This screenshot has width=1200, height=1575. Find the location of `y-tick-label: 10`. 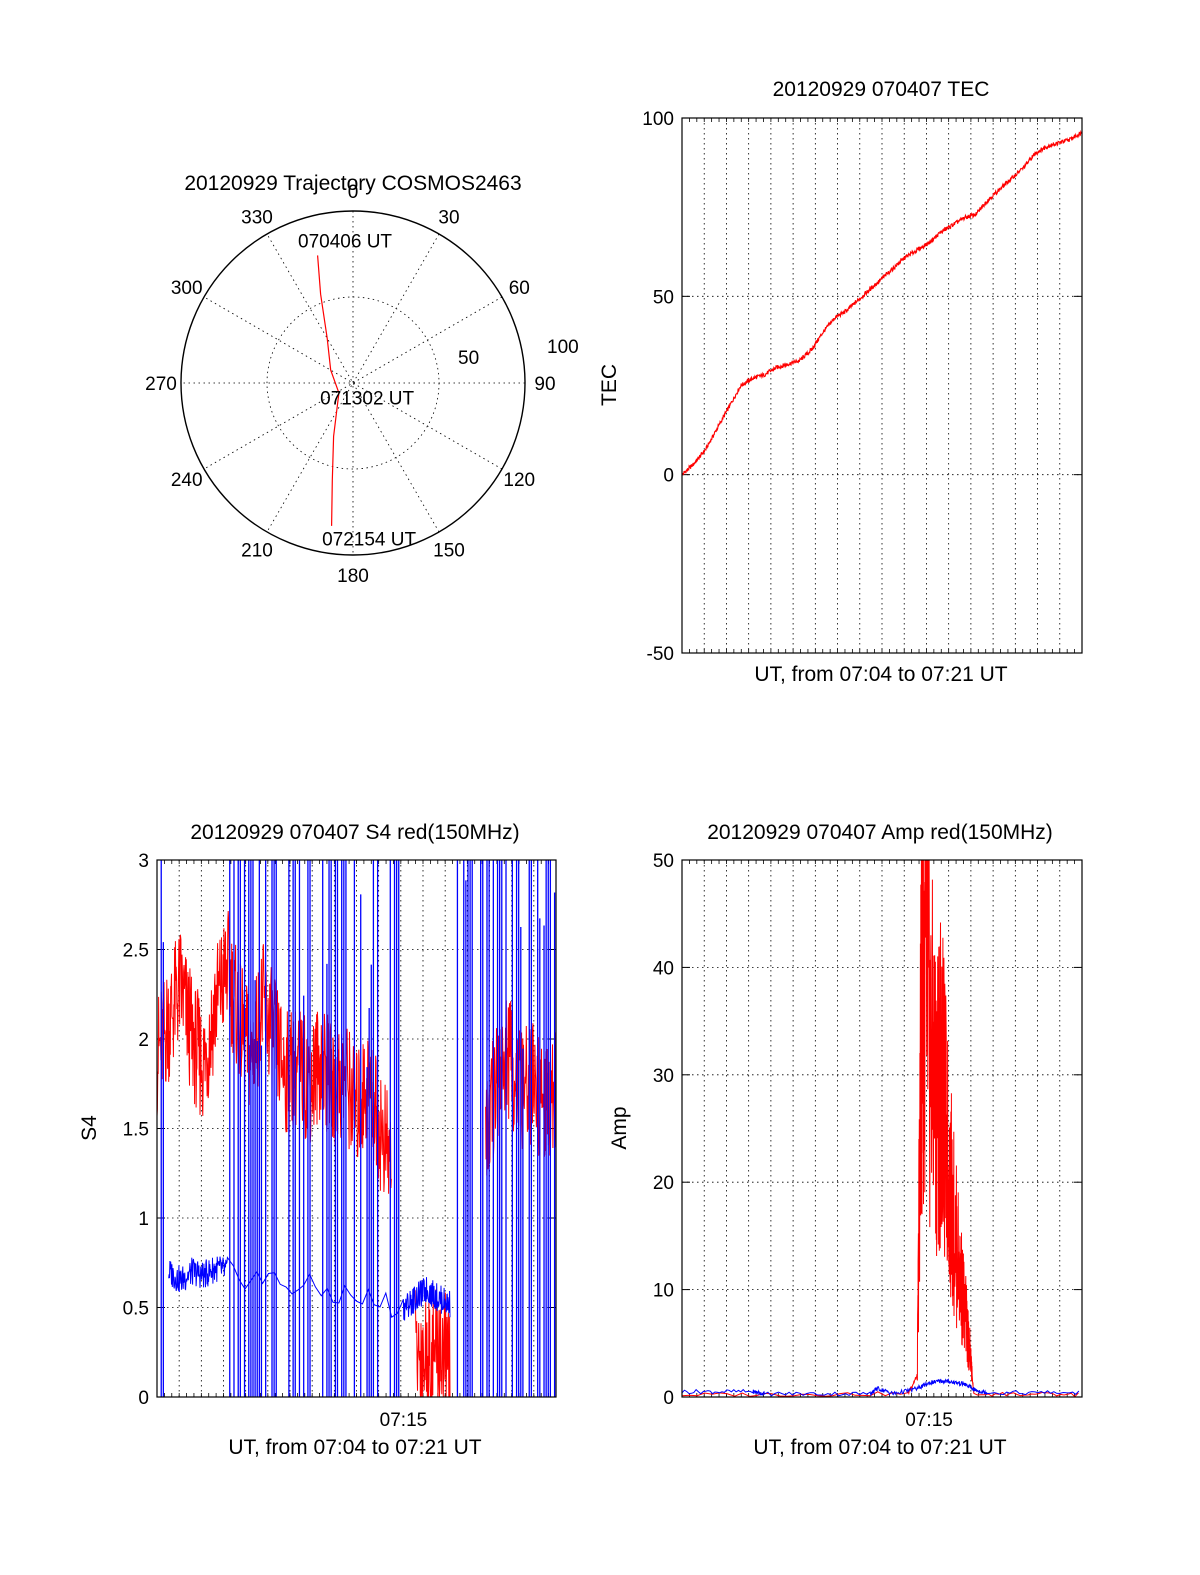

y-tick-label: 10 is located at coordinates (663, 1291).